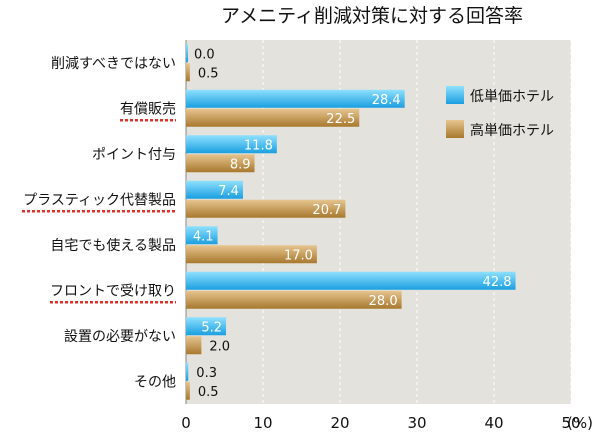  What do you see at coordinates (120, 337) in the screenshot?
I see `category-label: 設置の必要がない` at bounding box center [120, 337].